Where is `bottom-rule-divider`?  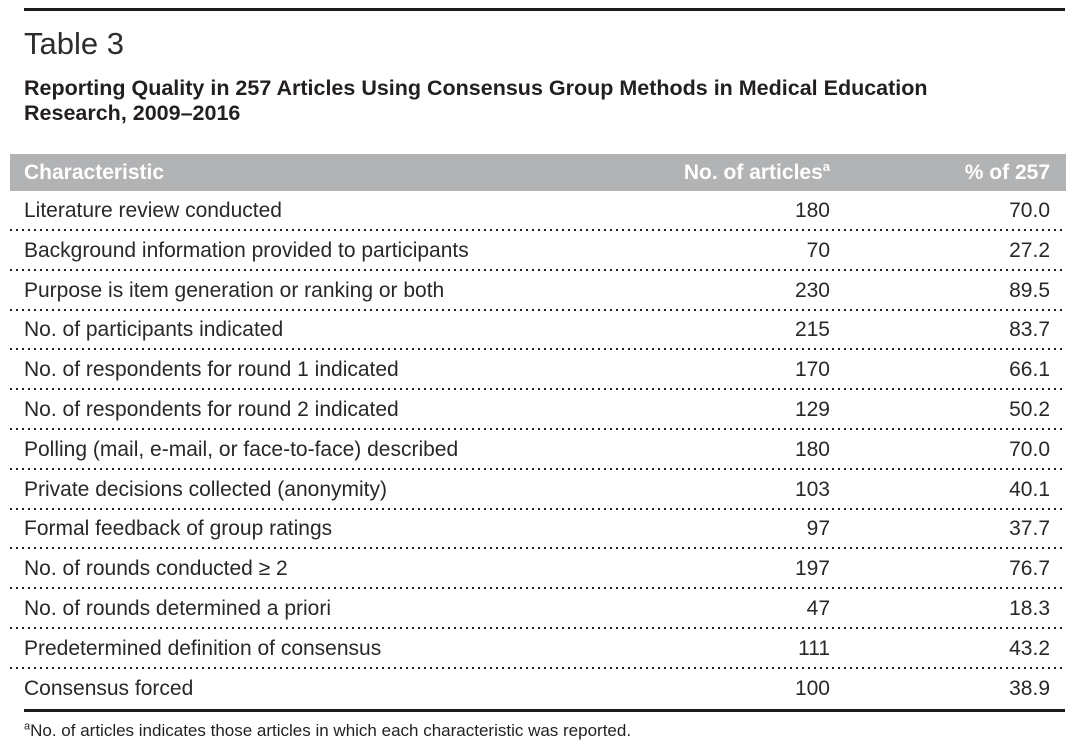 bottom-rule-divider is located at coordinates (544, 710).